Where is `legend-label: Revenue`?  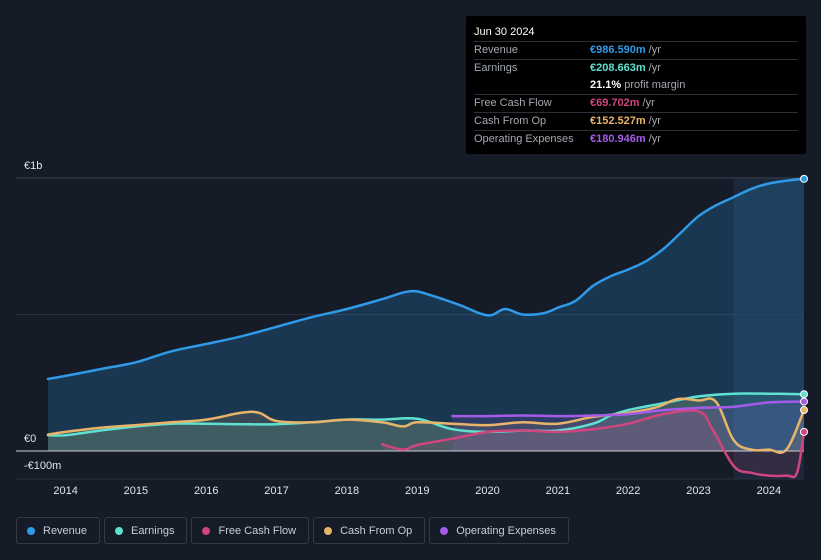
legend-label: Revenue is located at coordinates (65, 530).